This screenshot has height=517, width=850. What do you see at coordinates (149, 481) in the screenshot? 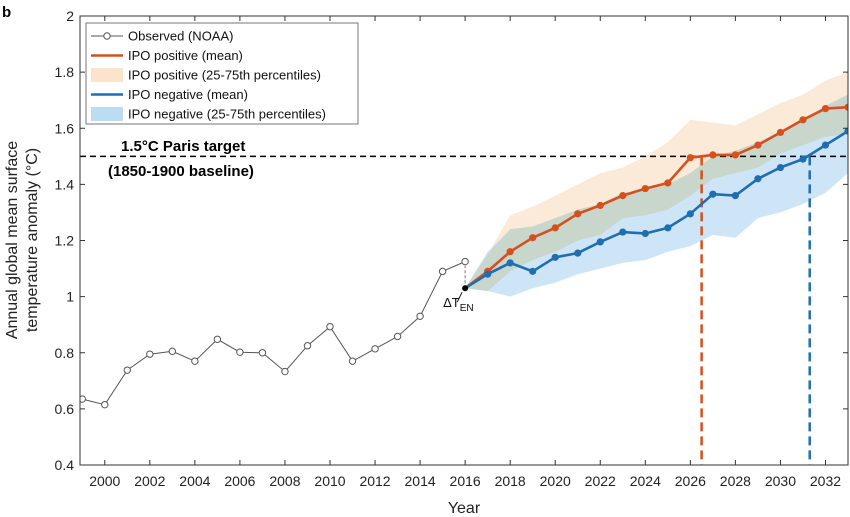
I see `x-tick-label: 2002` at bounding box center [149, 481].